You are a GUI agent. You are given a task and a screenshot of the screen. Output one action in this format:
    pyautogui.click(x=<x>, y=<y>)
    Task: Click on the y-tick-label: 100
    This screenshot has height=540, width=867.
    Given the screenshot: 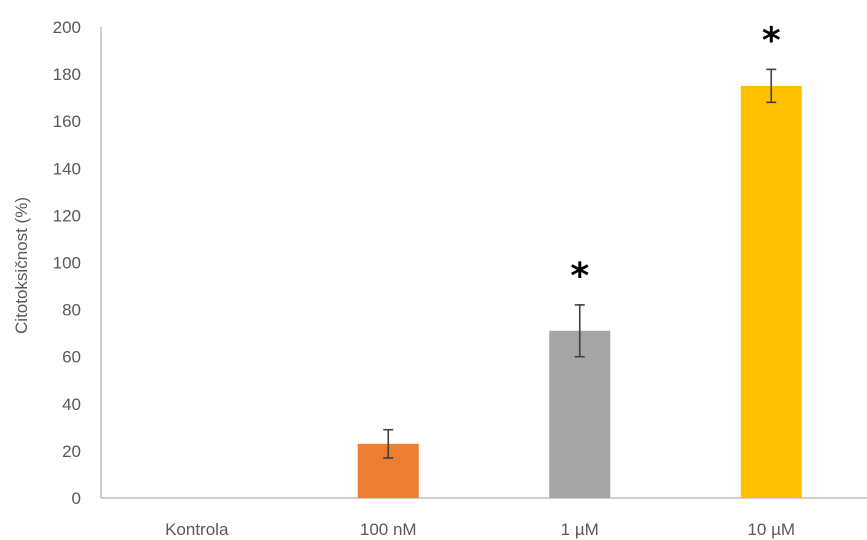 What is the action you would take?
    pyautogui.click(x=67, y=263)
    